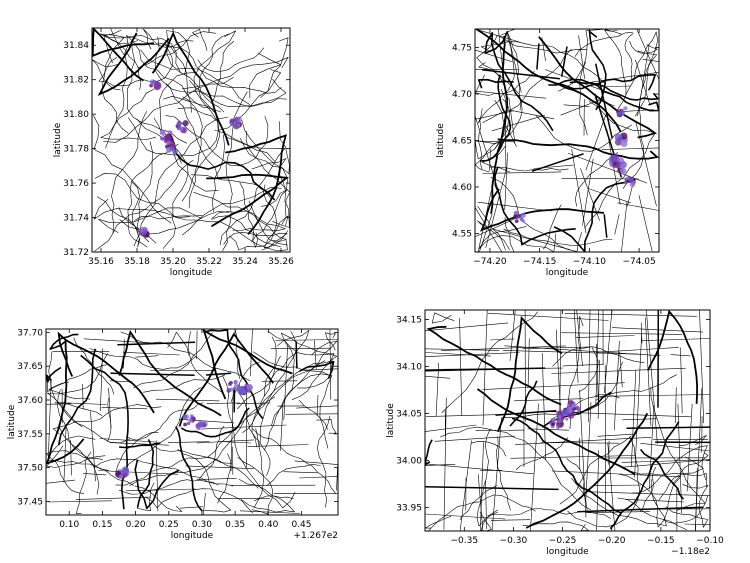 The image size is (750, 563). What do you see at coordinates (710, 541) in the screenshot?
I see `x-tick-label: −0.10` at bounding box center [710, 541].